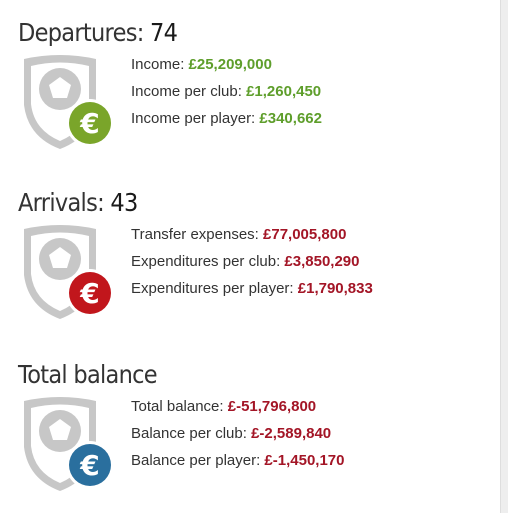 Image resolution: width=508 pixels, height=513 pixels. Describe the element at coordinates (504, 256) in the screenshot. I see `page-edge` at that location.